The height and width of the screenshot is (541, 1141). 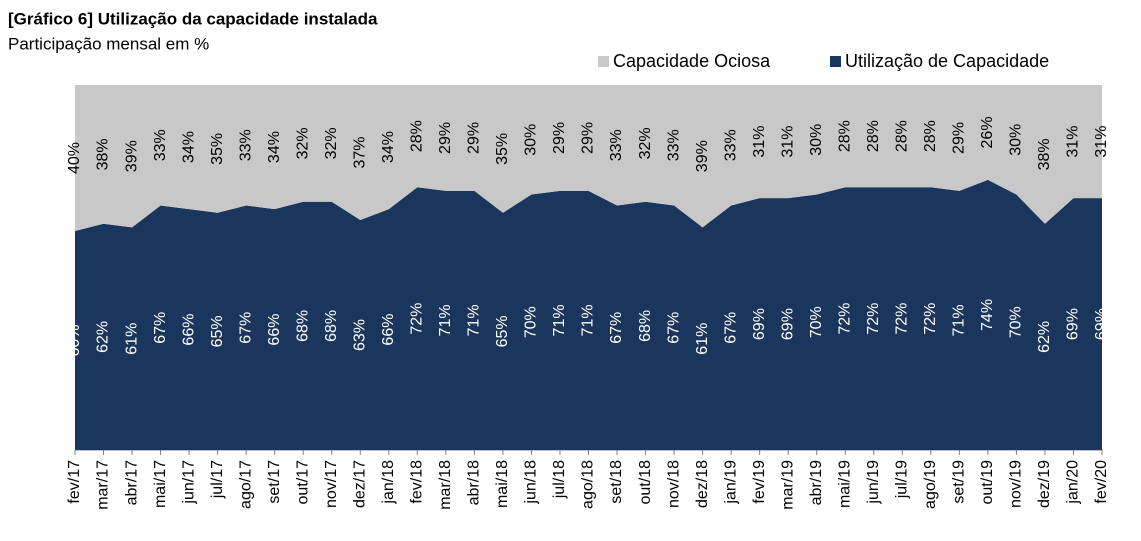 I want to click on x-tick-label: out/17, so click(x=302, y=482).